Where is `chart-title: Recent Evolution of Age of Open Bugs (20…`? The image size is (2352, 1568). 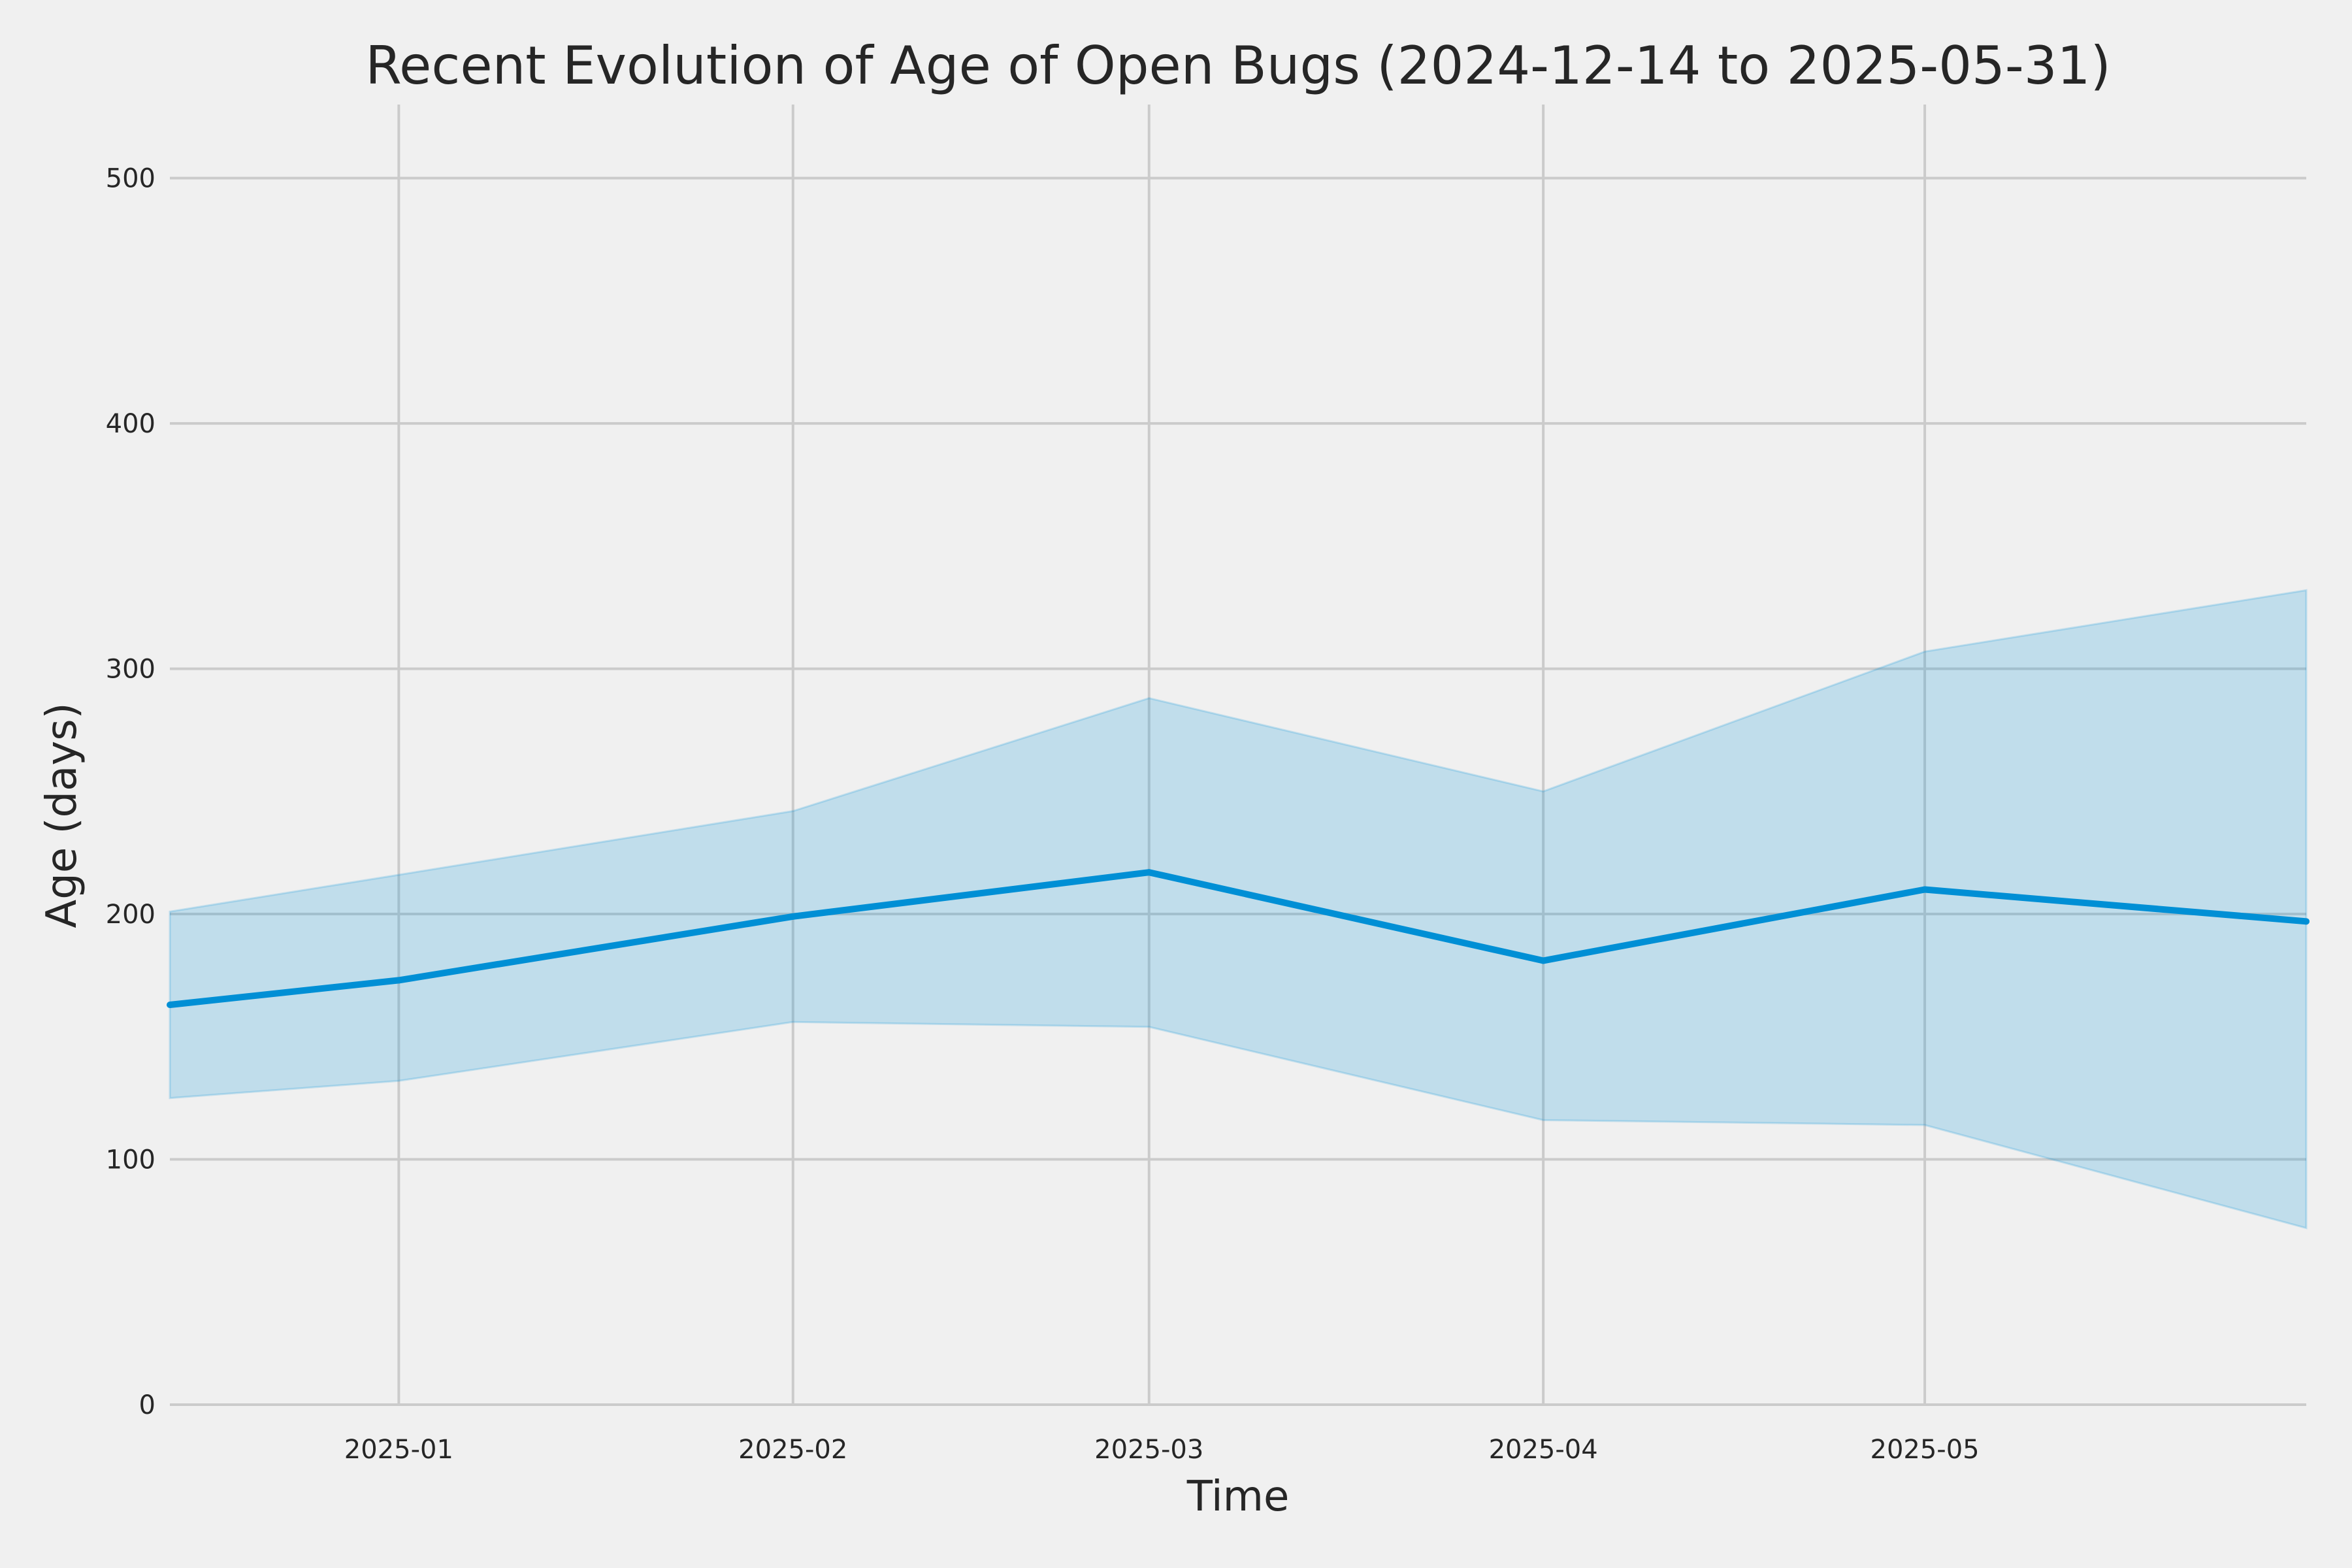 chart-title: Recent Evolution of Age of Open Bugs (20… is located at coordinates (1238, 65).